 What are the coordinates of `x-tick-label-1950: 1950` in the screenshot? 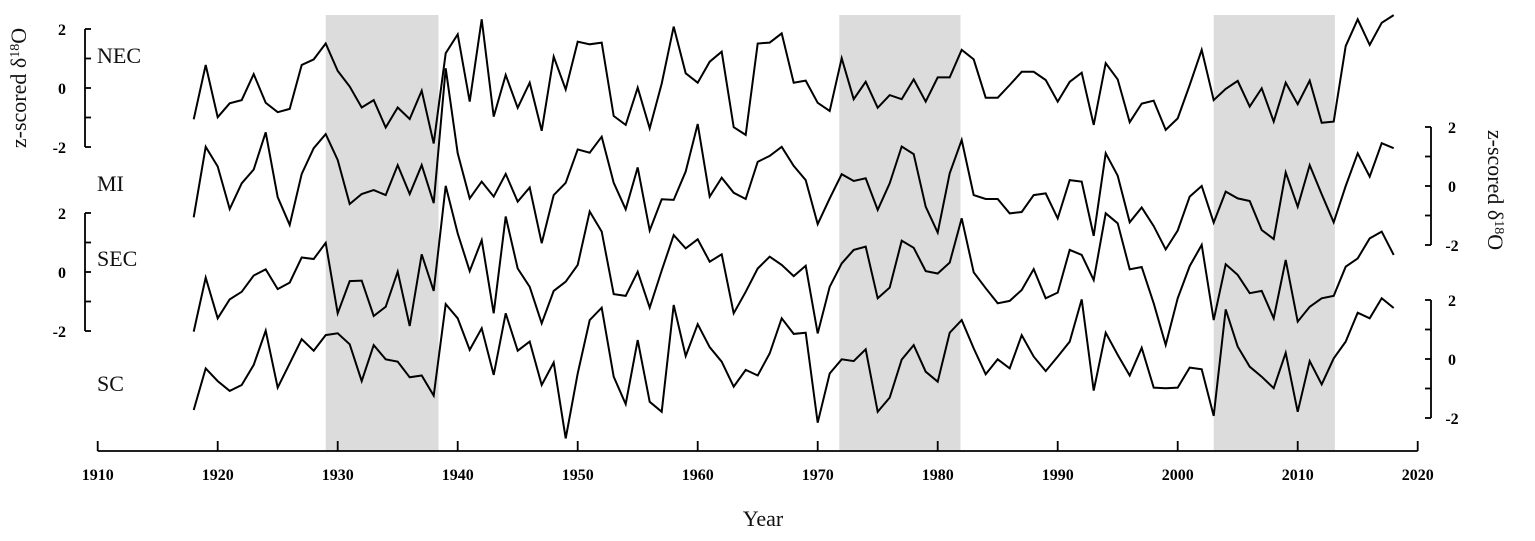 It's located at (578, 475).